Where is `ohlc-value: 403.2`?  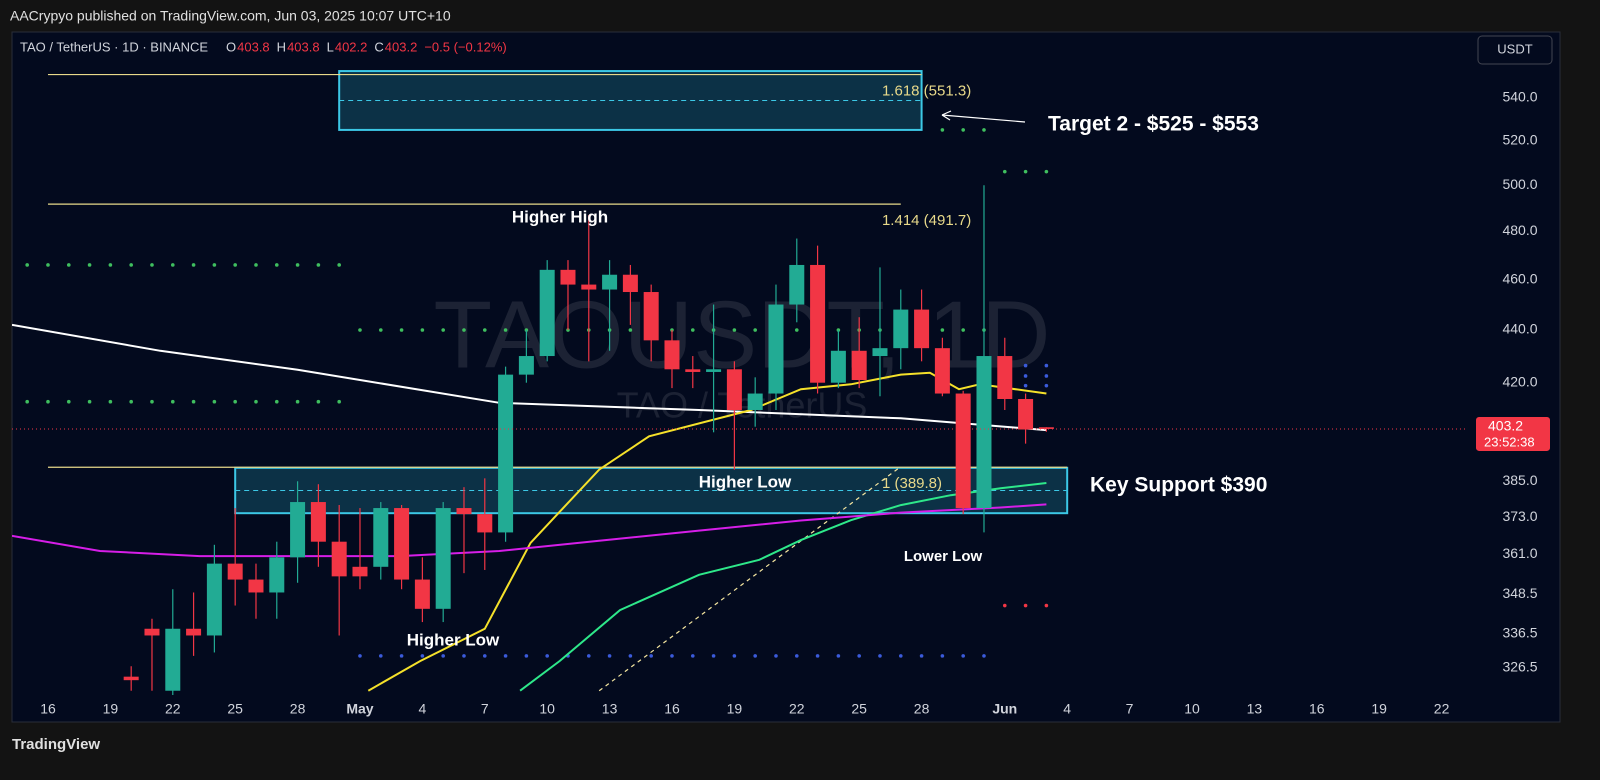
ohlc-value: 403.2 is located at coordinates (401, 46).